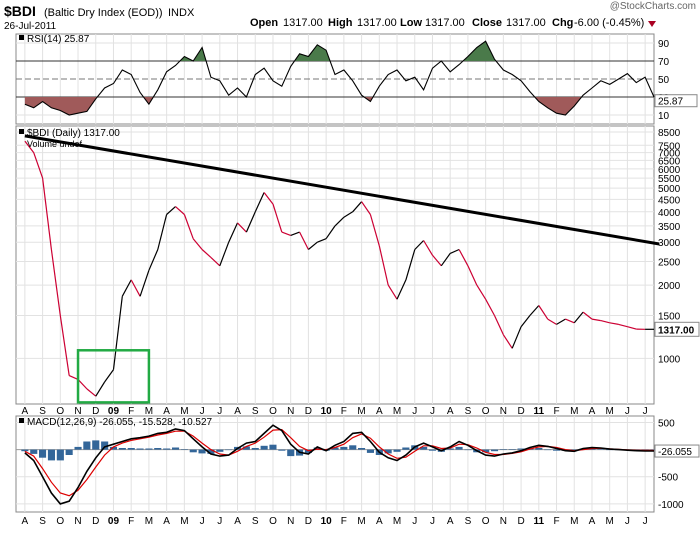 Image resolution: width=700 pixels, height=535 pixels. What do you see at coordinates (21, 420) in the screenshot?
I see `macd-legend-swatch` at bounding box center [21, 420].